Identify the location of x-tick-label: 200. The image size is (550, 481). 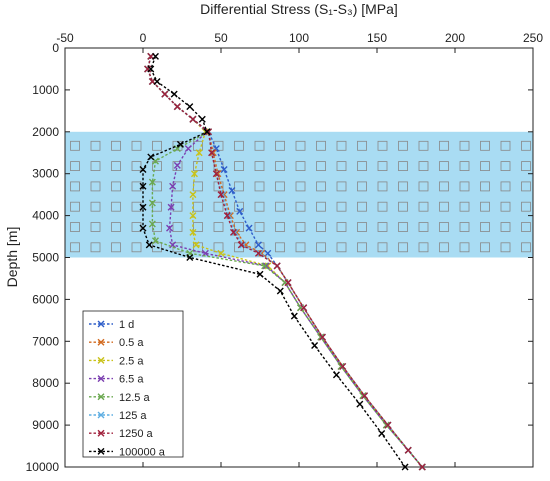
(455, 38).